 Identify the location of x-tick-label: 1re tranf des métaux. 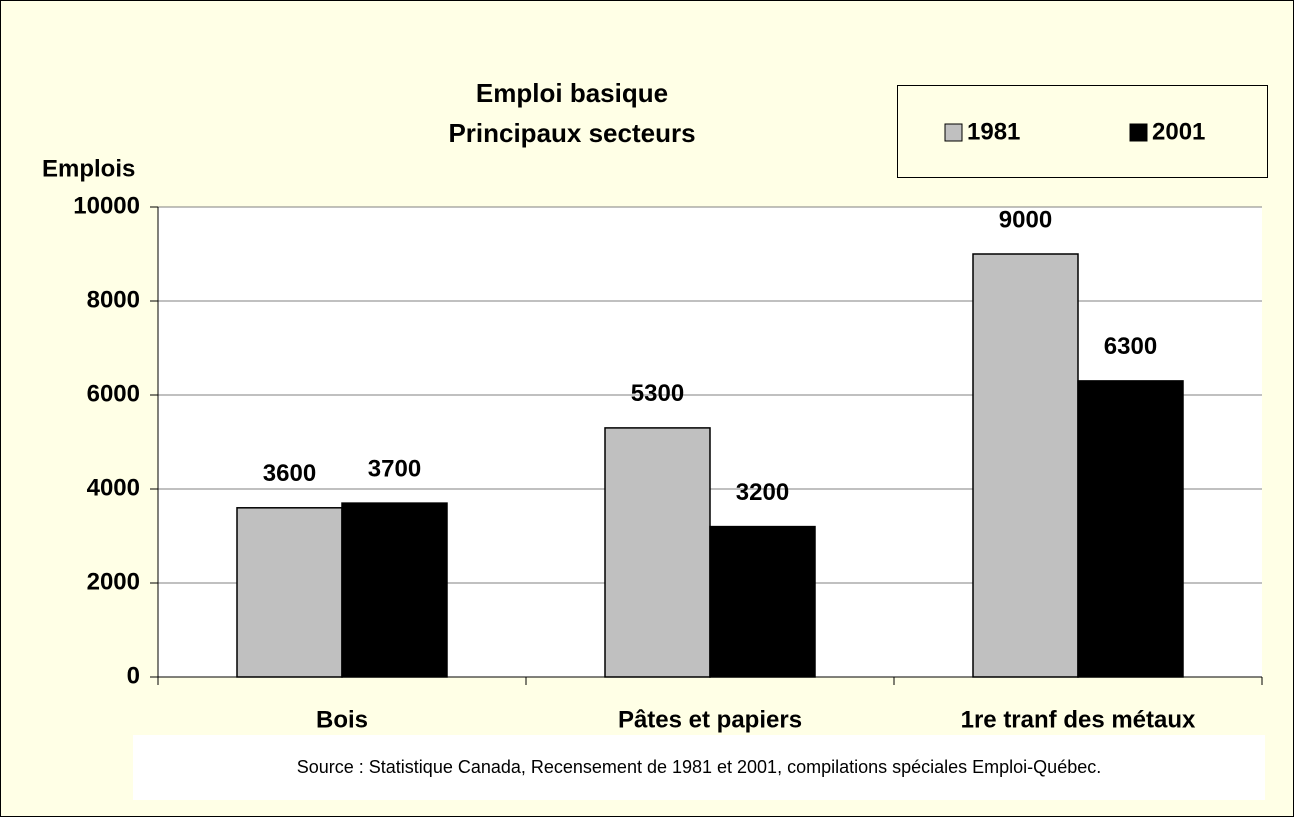
(1078, 719).